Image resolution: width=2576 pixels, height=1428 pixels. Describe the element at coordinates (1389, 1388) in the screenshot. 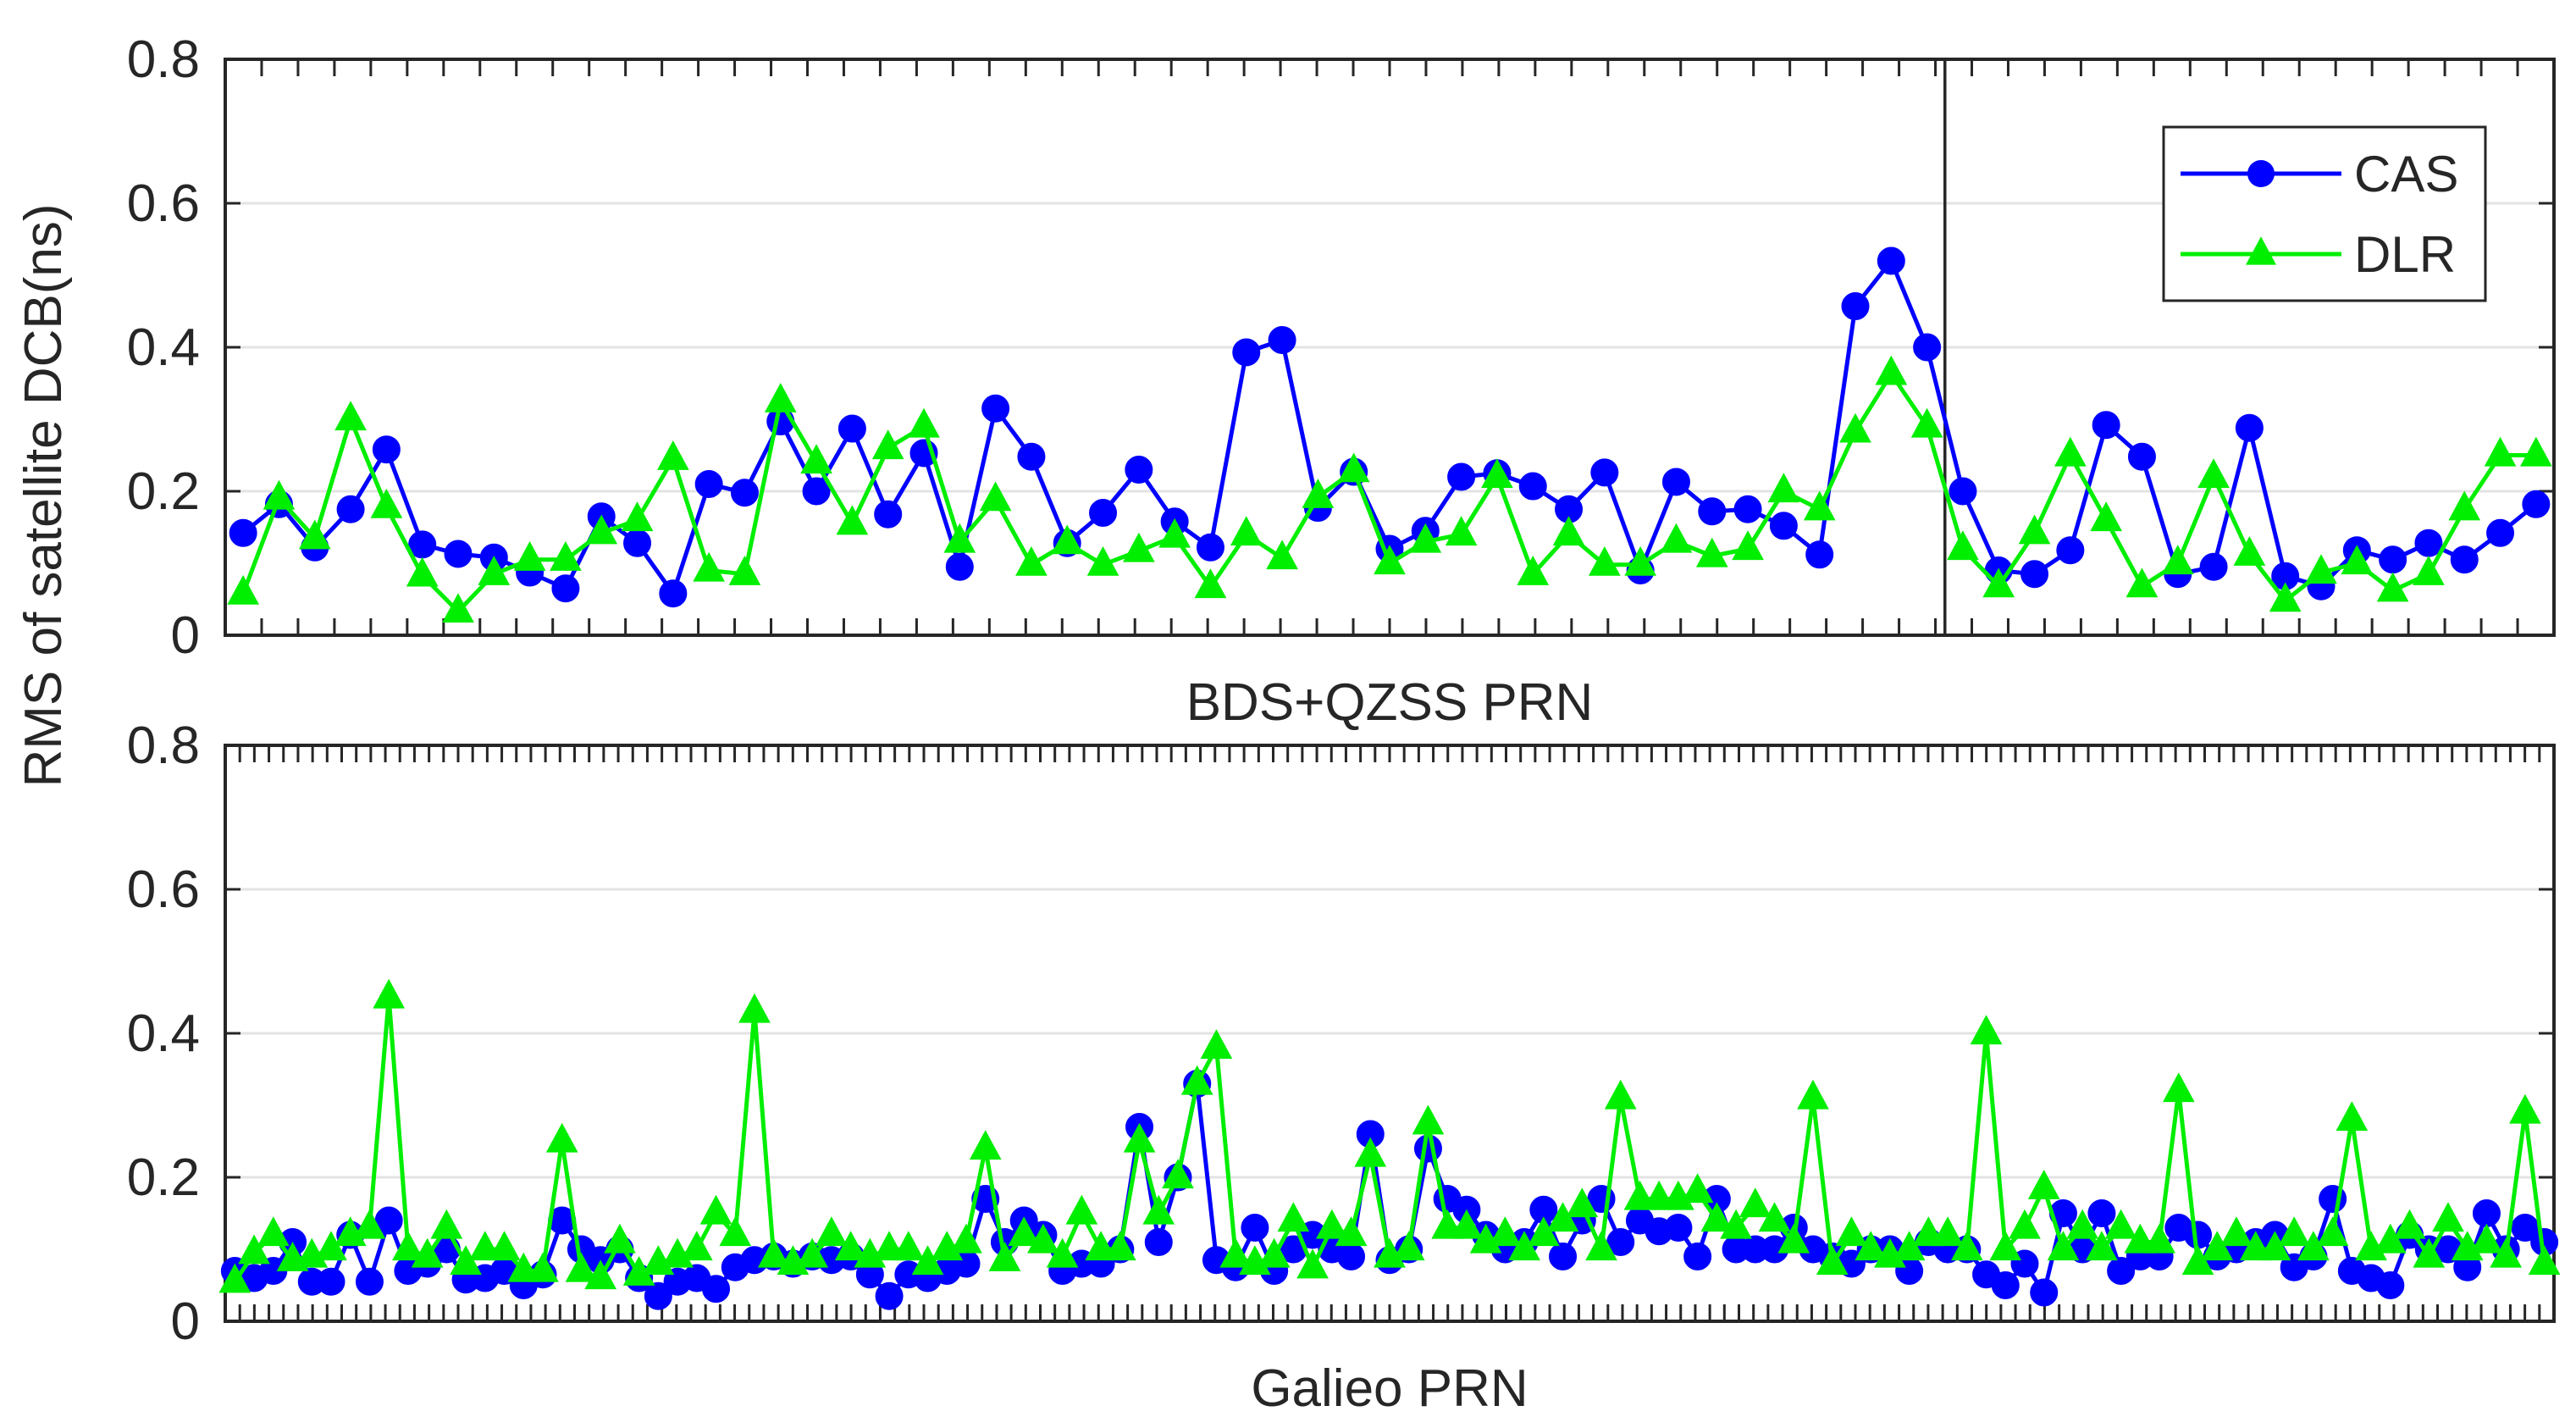

I see `x-axis-label: Galieo PRN` at that location.